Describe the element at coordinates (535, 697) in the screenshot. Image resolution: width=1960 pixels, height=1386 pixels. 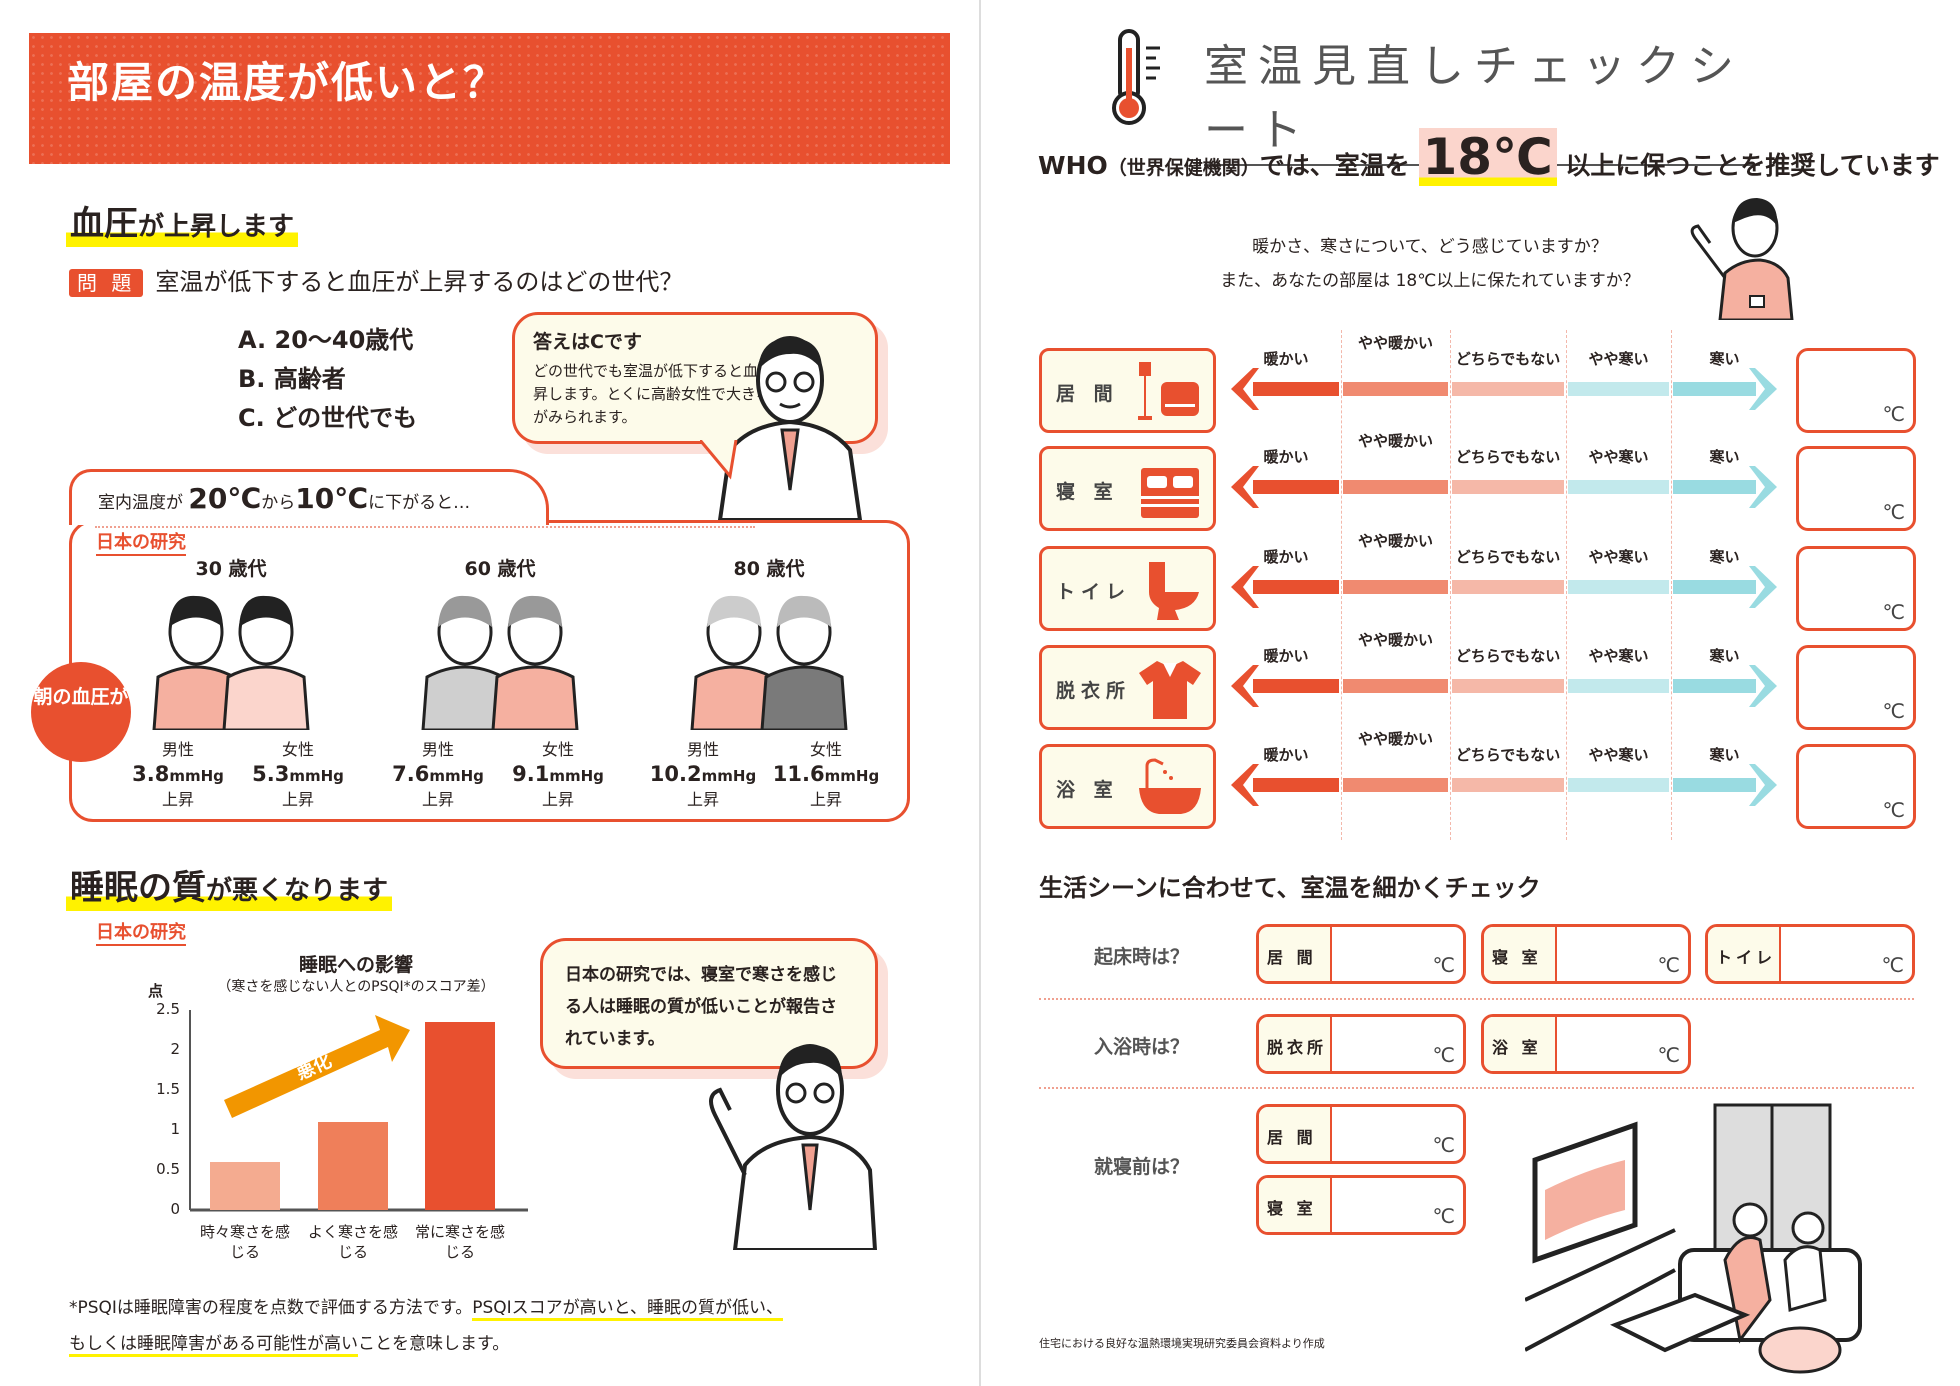
I see `body` at that location.